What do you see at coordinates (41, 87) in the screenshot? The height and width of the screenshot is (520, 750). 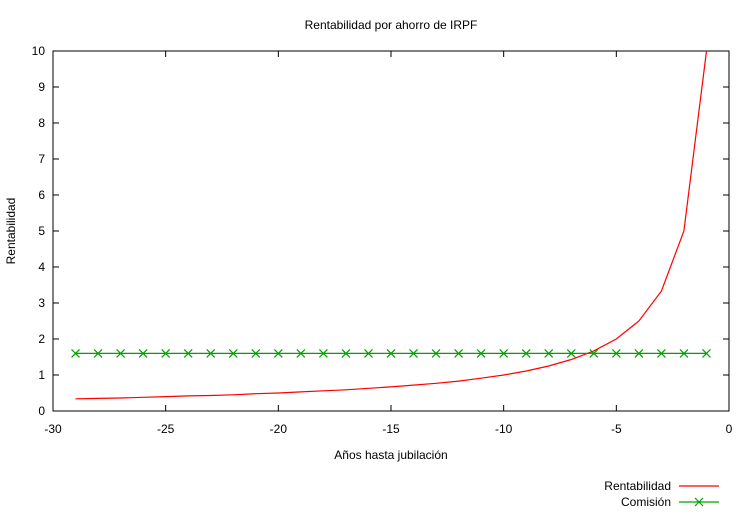 I see `y-tick-label: 9` at bounding box center [41, 87].